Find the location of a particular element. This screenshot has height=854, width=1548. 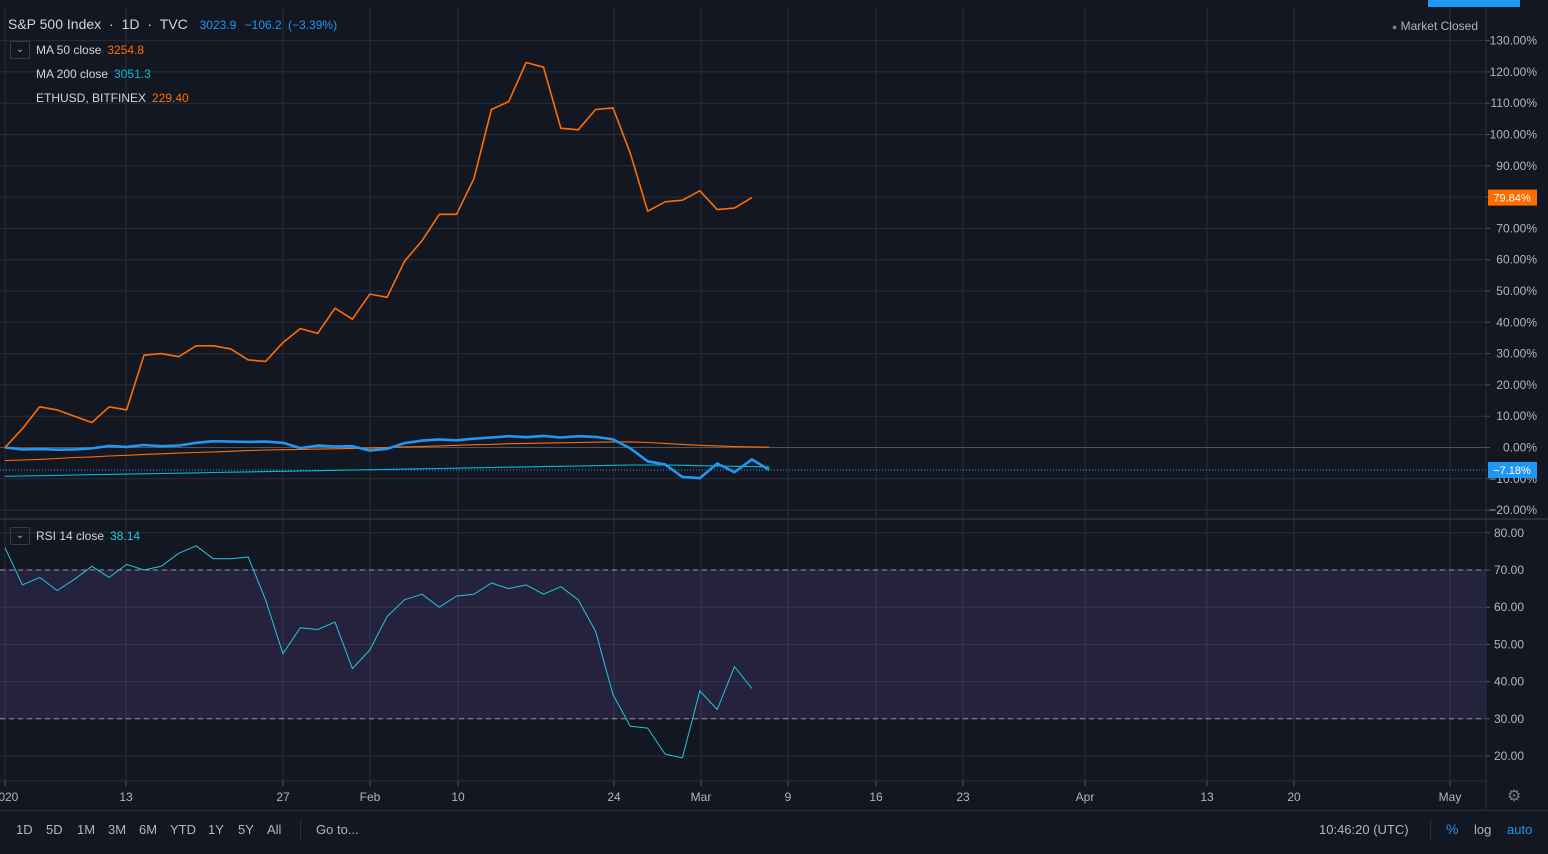

symbol-exchange: TVC is located at coordinates (173, 24).